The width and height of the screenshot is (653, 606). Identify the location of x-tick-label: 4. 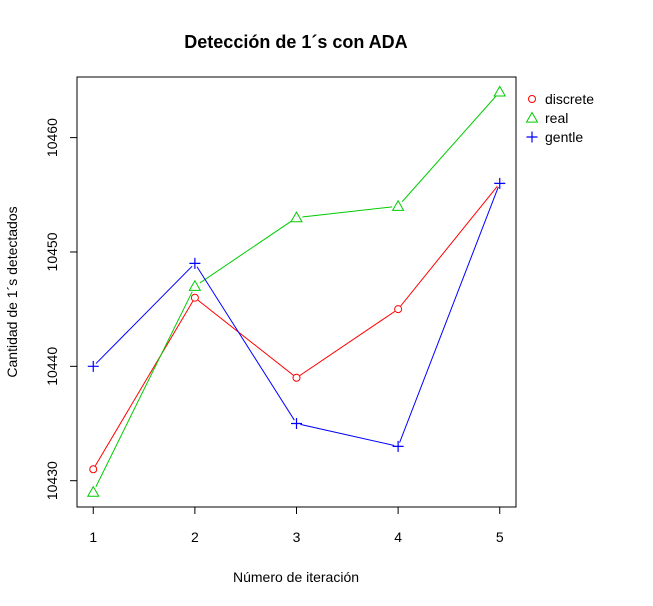
(398, 537).